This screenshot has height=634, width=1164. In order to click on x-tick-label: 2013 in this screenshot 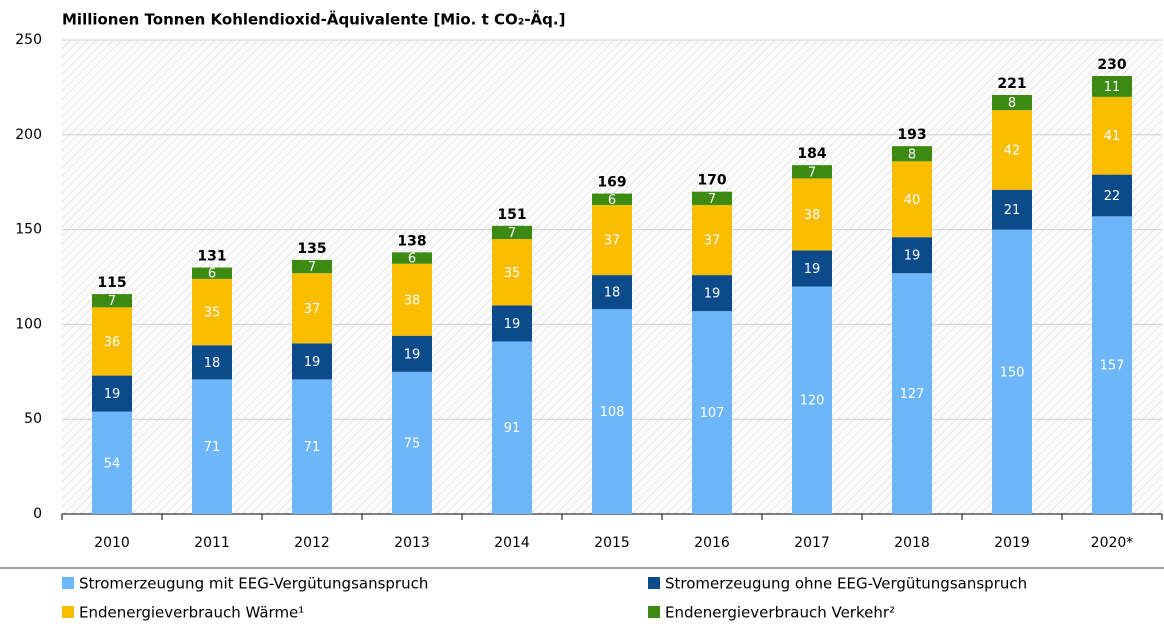, I will do `click(412, 543)`.